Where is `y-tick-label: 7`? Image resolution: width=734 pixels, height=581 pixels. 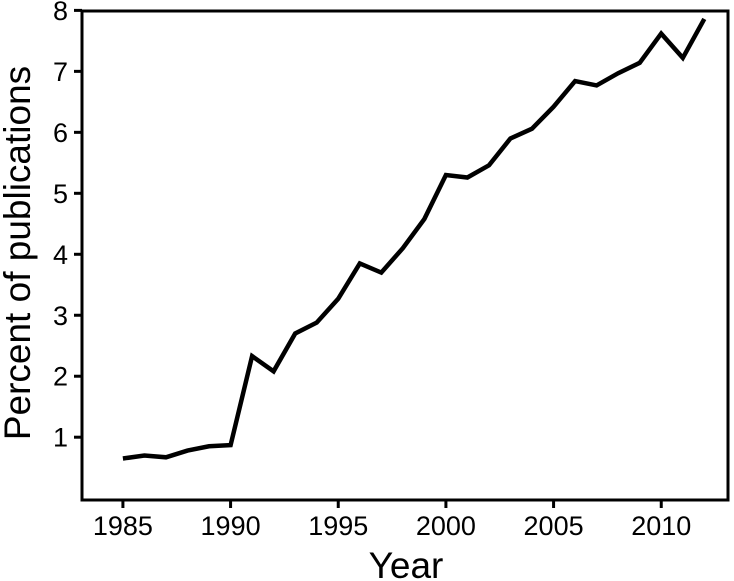
y-tick-label: 7 is located at coordinates (60, 72).